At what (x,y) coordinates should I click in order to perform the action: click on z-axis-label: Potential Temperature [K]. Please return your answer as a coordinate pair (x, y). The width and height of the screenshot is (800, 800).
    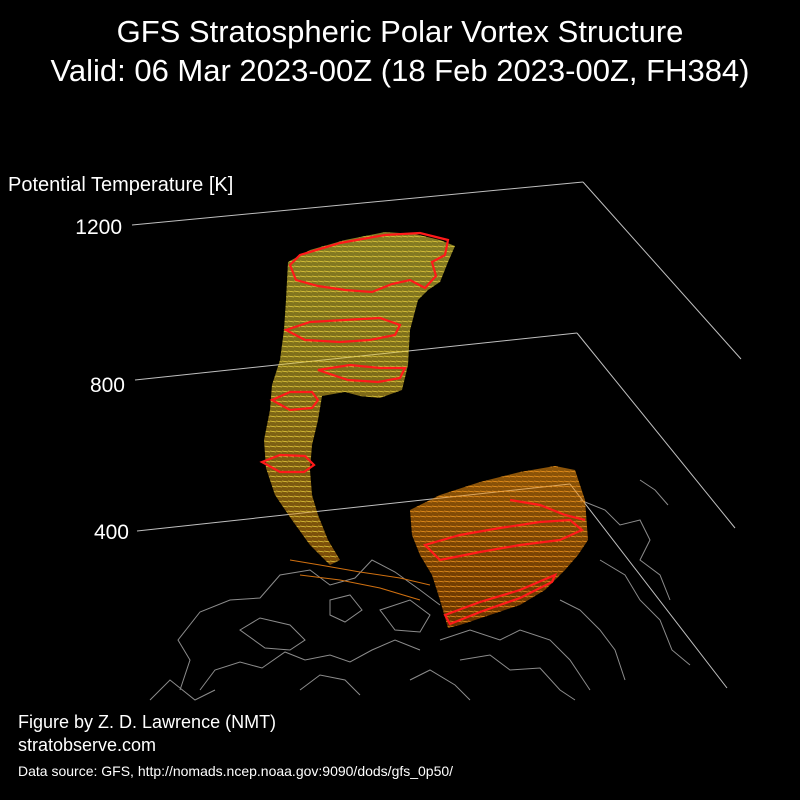
    Looking at the image, I should click on (121, 185).